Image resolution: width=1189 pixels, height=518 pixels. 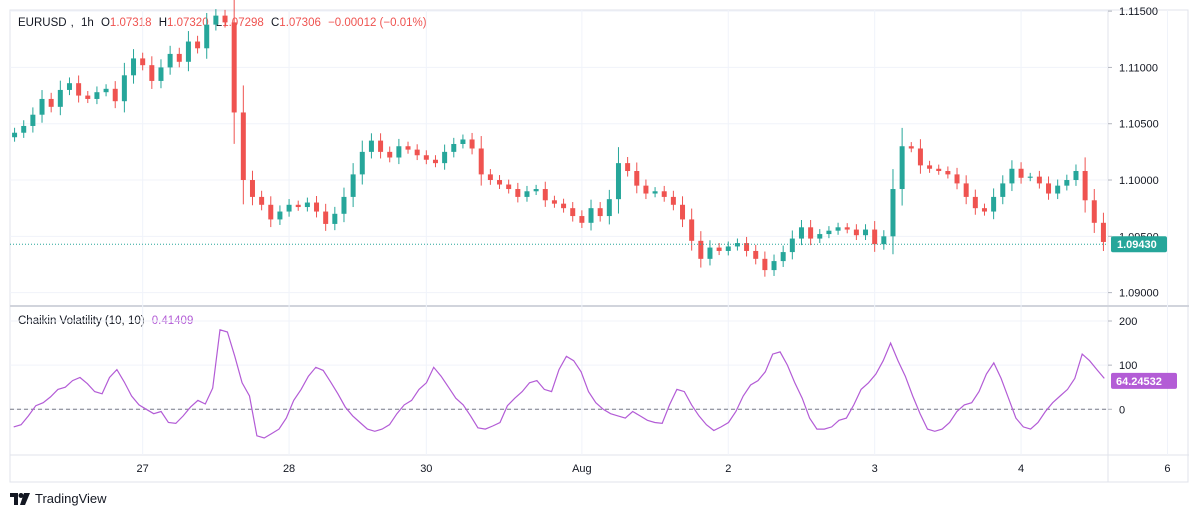 I want to click on symbol-label: EURUSD, so click(x=42, y=23).